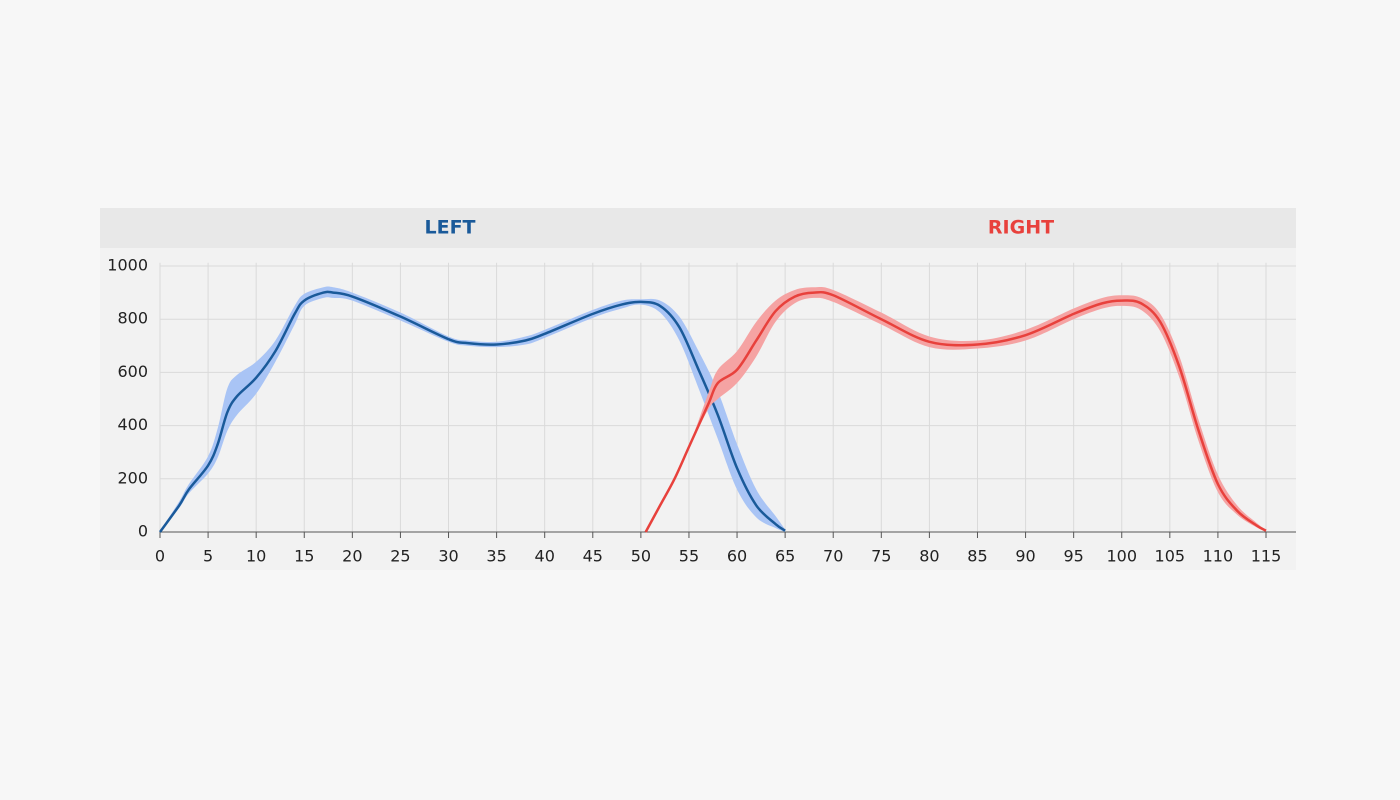 This screenshot has height=800, width=1400. Describe the element at coordinates (1021, 228) in the screenshot. I see `right-header: RIGHT` at that location.